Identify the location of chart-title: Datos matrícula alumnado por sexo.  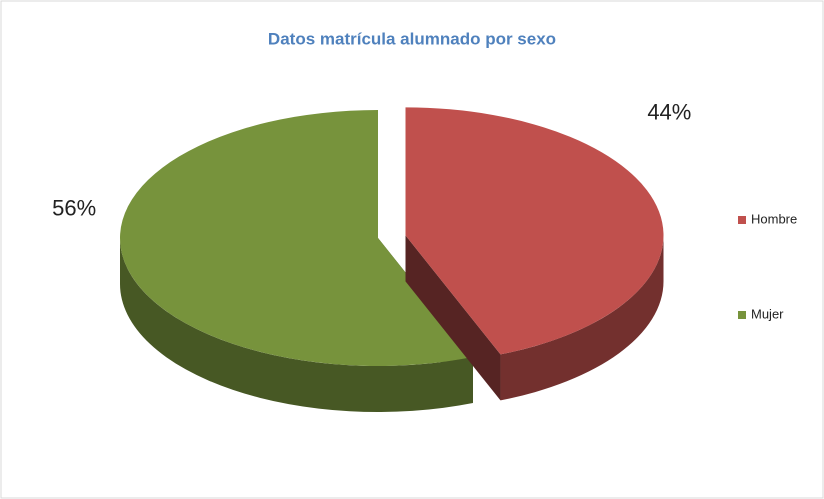
(412, 38).